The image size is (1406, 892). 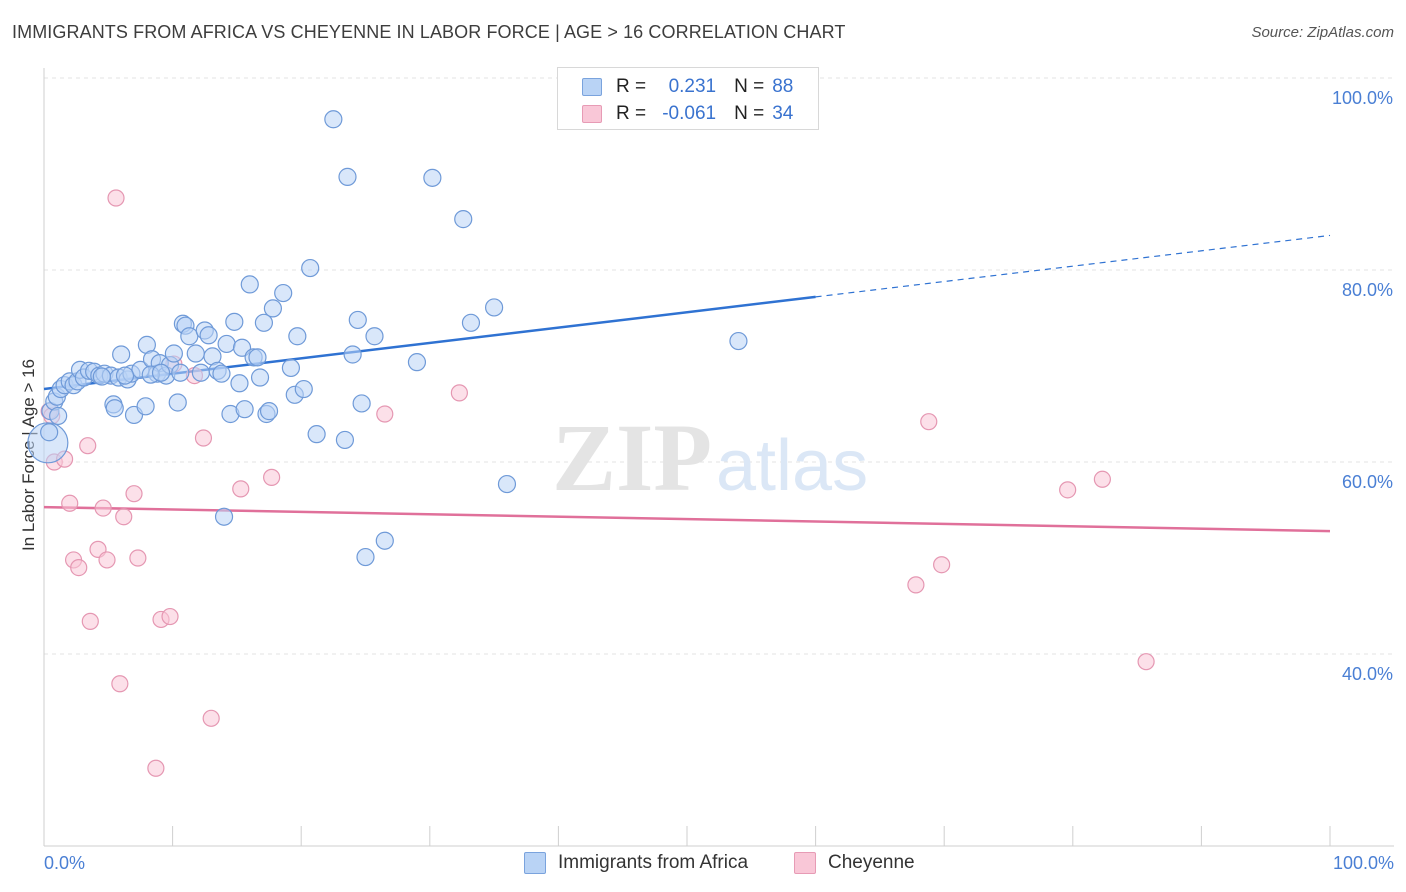 What do you see at coordinates (805, 863) in the screenshot?
I see `cheyenne-legend-swatch-icon` at bounding box center [805, 863].